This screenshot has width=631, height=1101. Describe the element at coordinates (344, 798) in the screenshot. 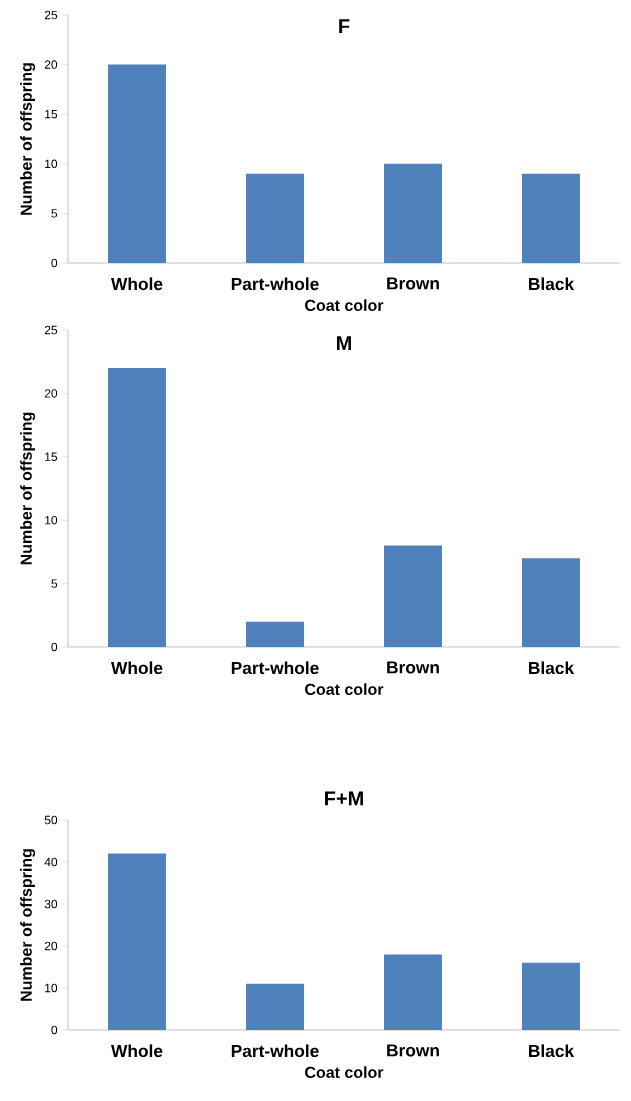

I see `chart-title: F+M` at that location.